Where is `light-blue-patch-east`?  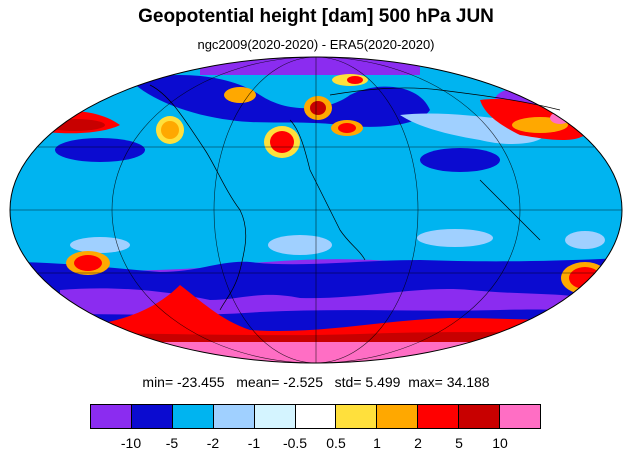
light-blue-patch-east is located at coordinates (585, 240).